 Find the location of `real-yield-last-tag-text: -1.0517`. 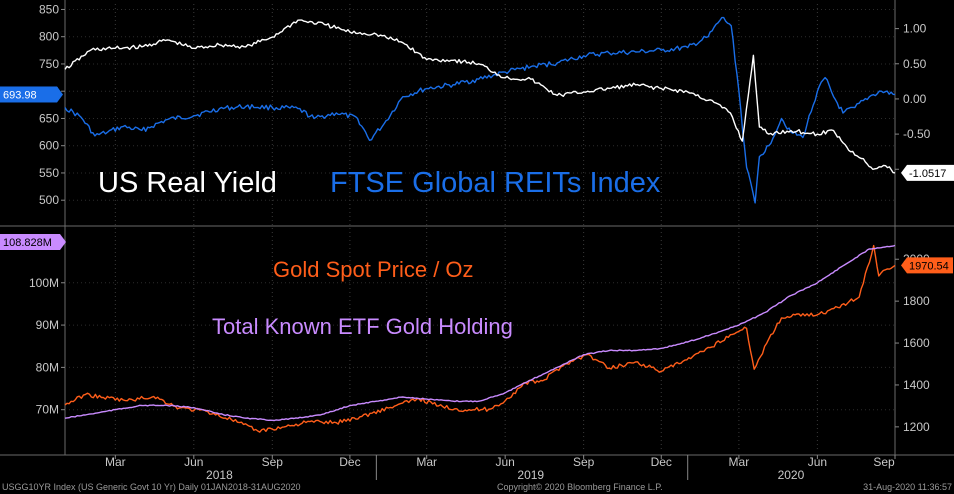

real-yield-last-tag-text: -1.0517 is located at coordinates (927, 174).